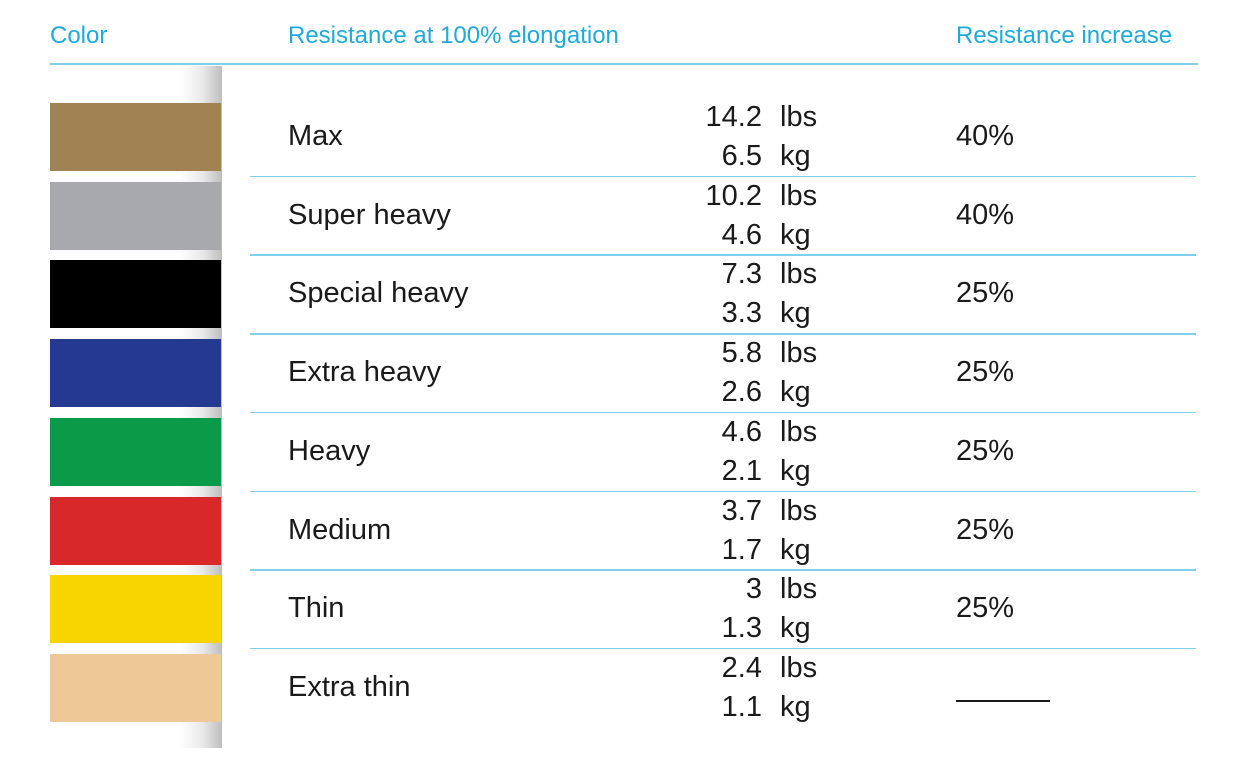 Image resolution: width=1256 pixels, height=777 pixels. What do you see at coordinates (340, 529) in the screenshot?
I see `row-label: Medium` at bounding box center [340, 529].